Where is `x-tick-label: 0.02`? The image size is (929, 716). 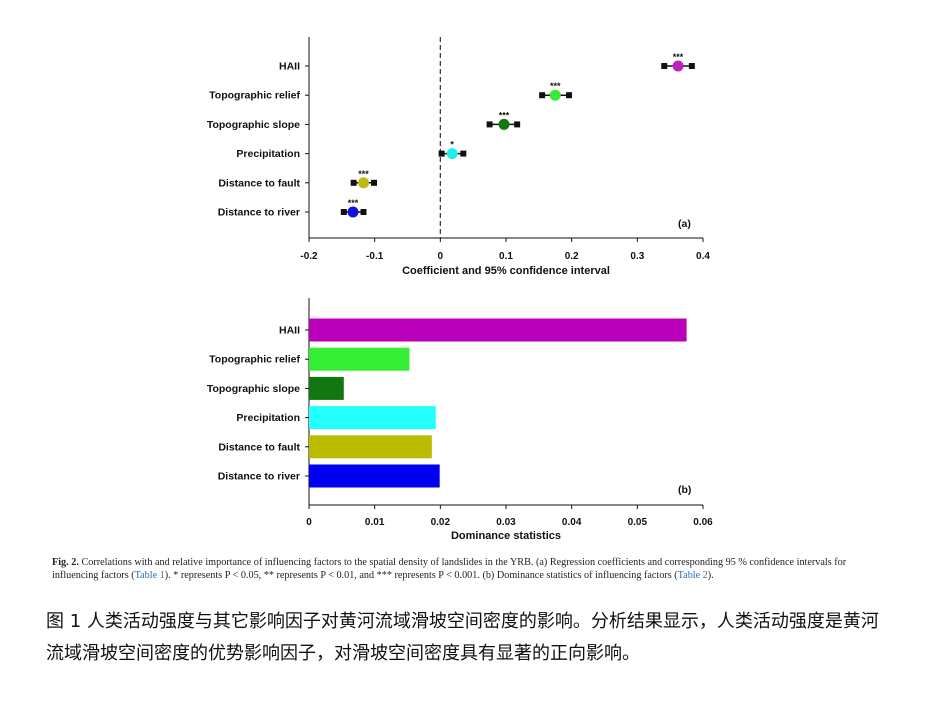
x-tick-label: 0.02 is located at coordinates (441, 522).